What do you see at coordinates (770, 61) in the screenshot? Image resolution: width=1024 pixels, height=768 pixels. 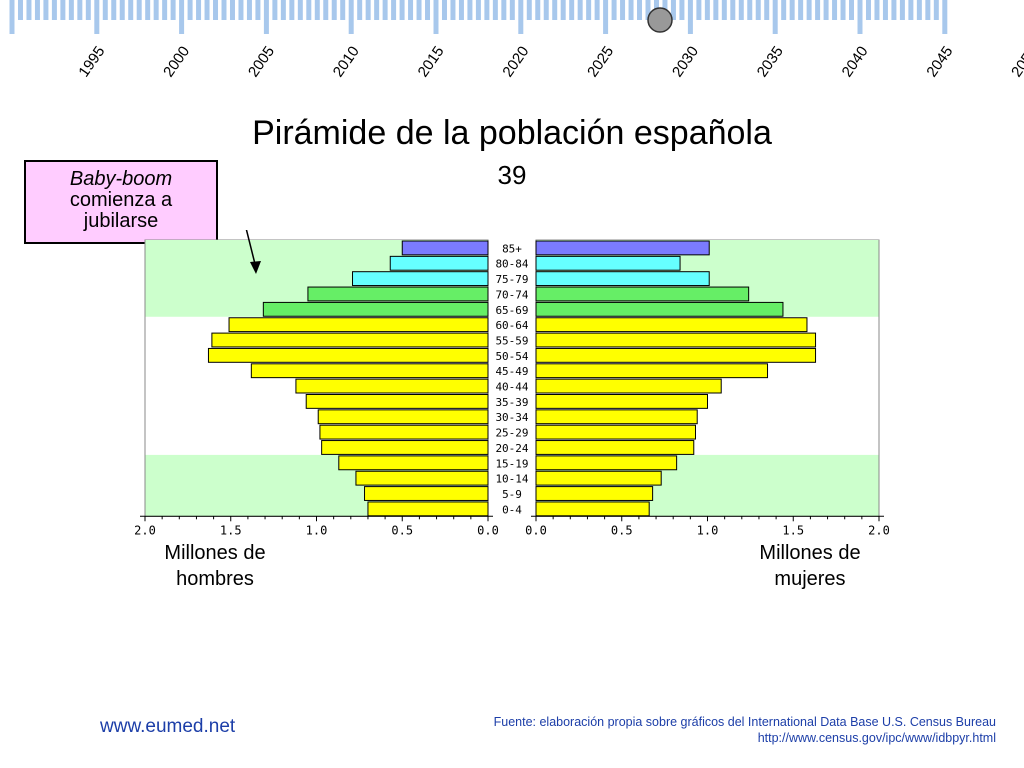 I see `timeline-year-label: 2035` at bounding box center [770, 61].